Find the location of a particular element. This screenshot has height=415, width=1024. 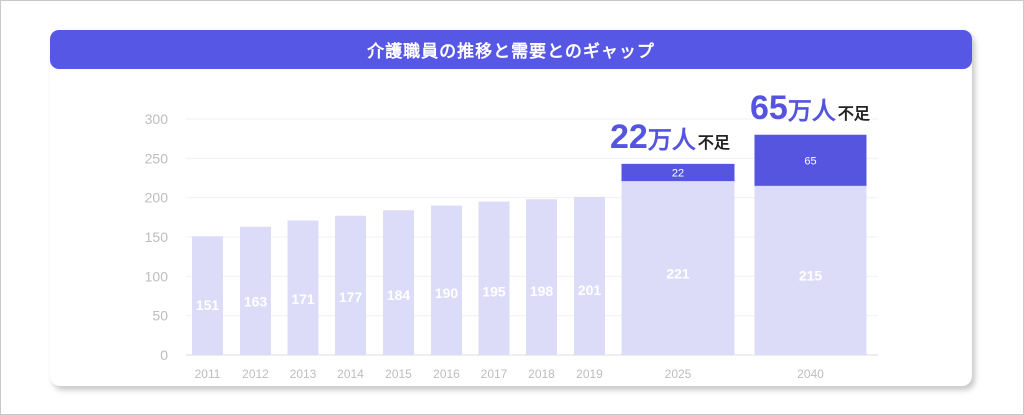

y-tick-label: 200 is located at coordinates (157, 198).